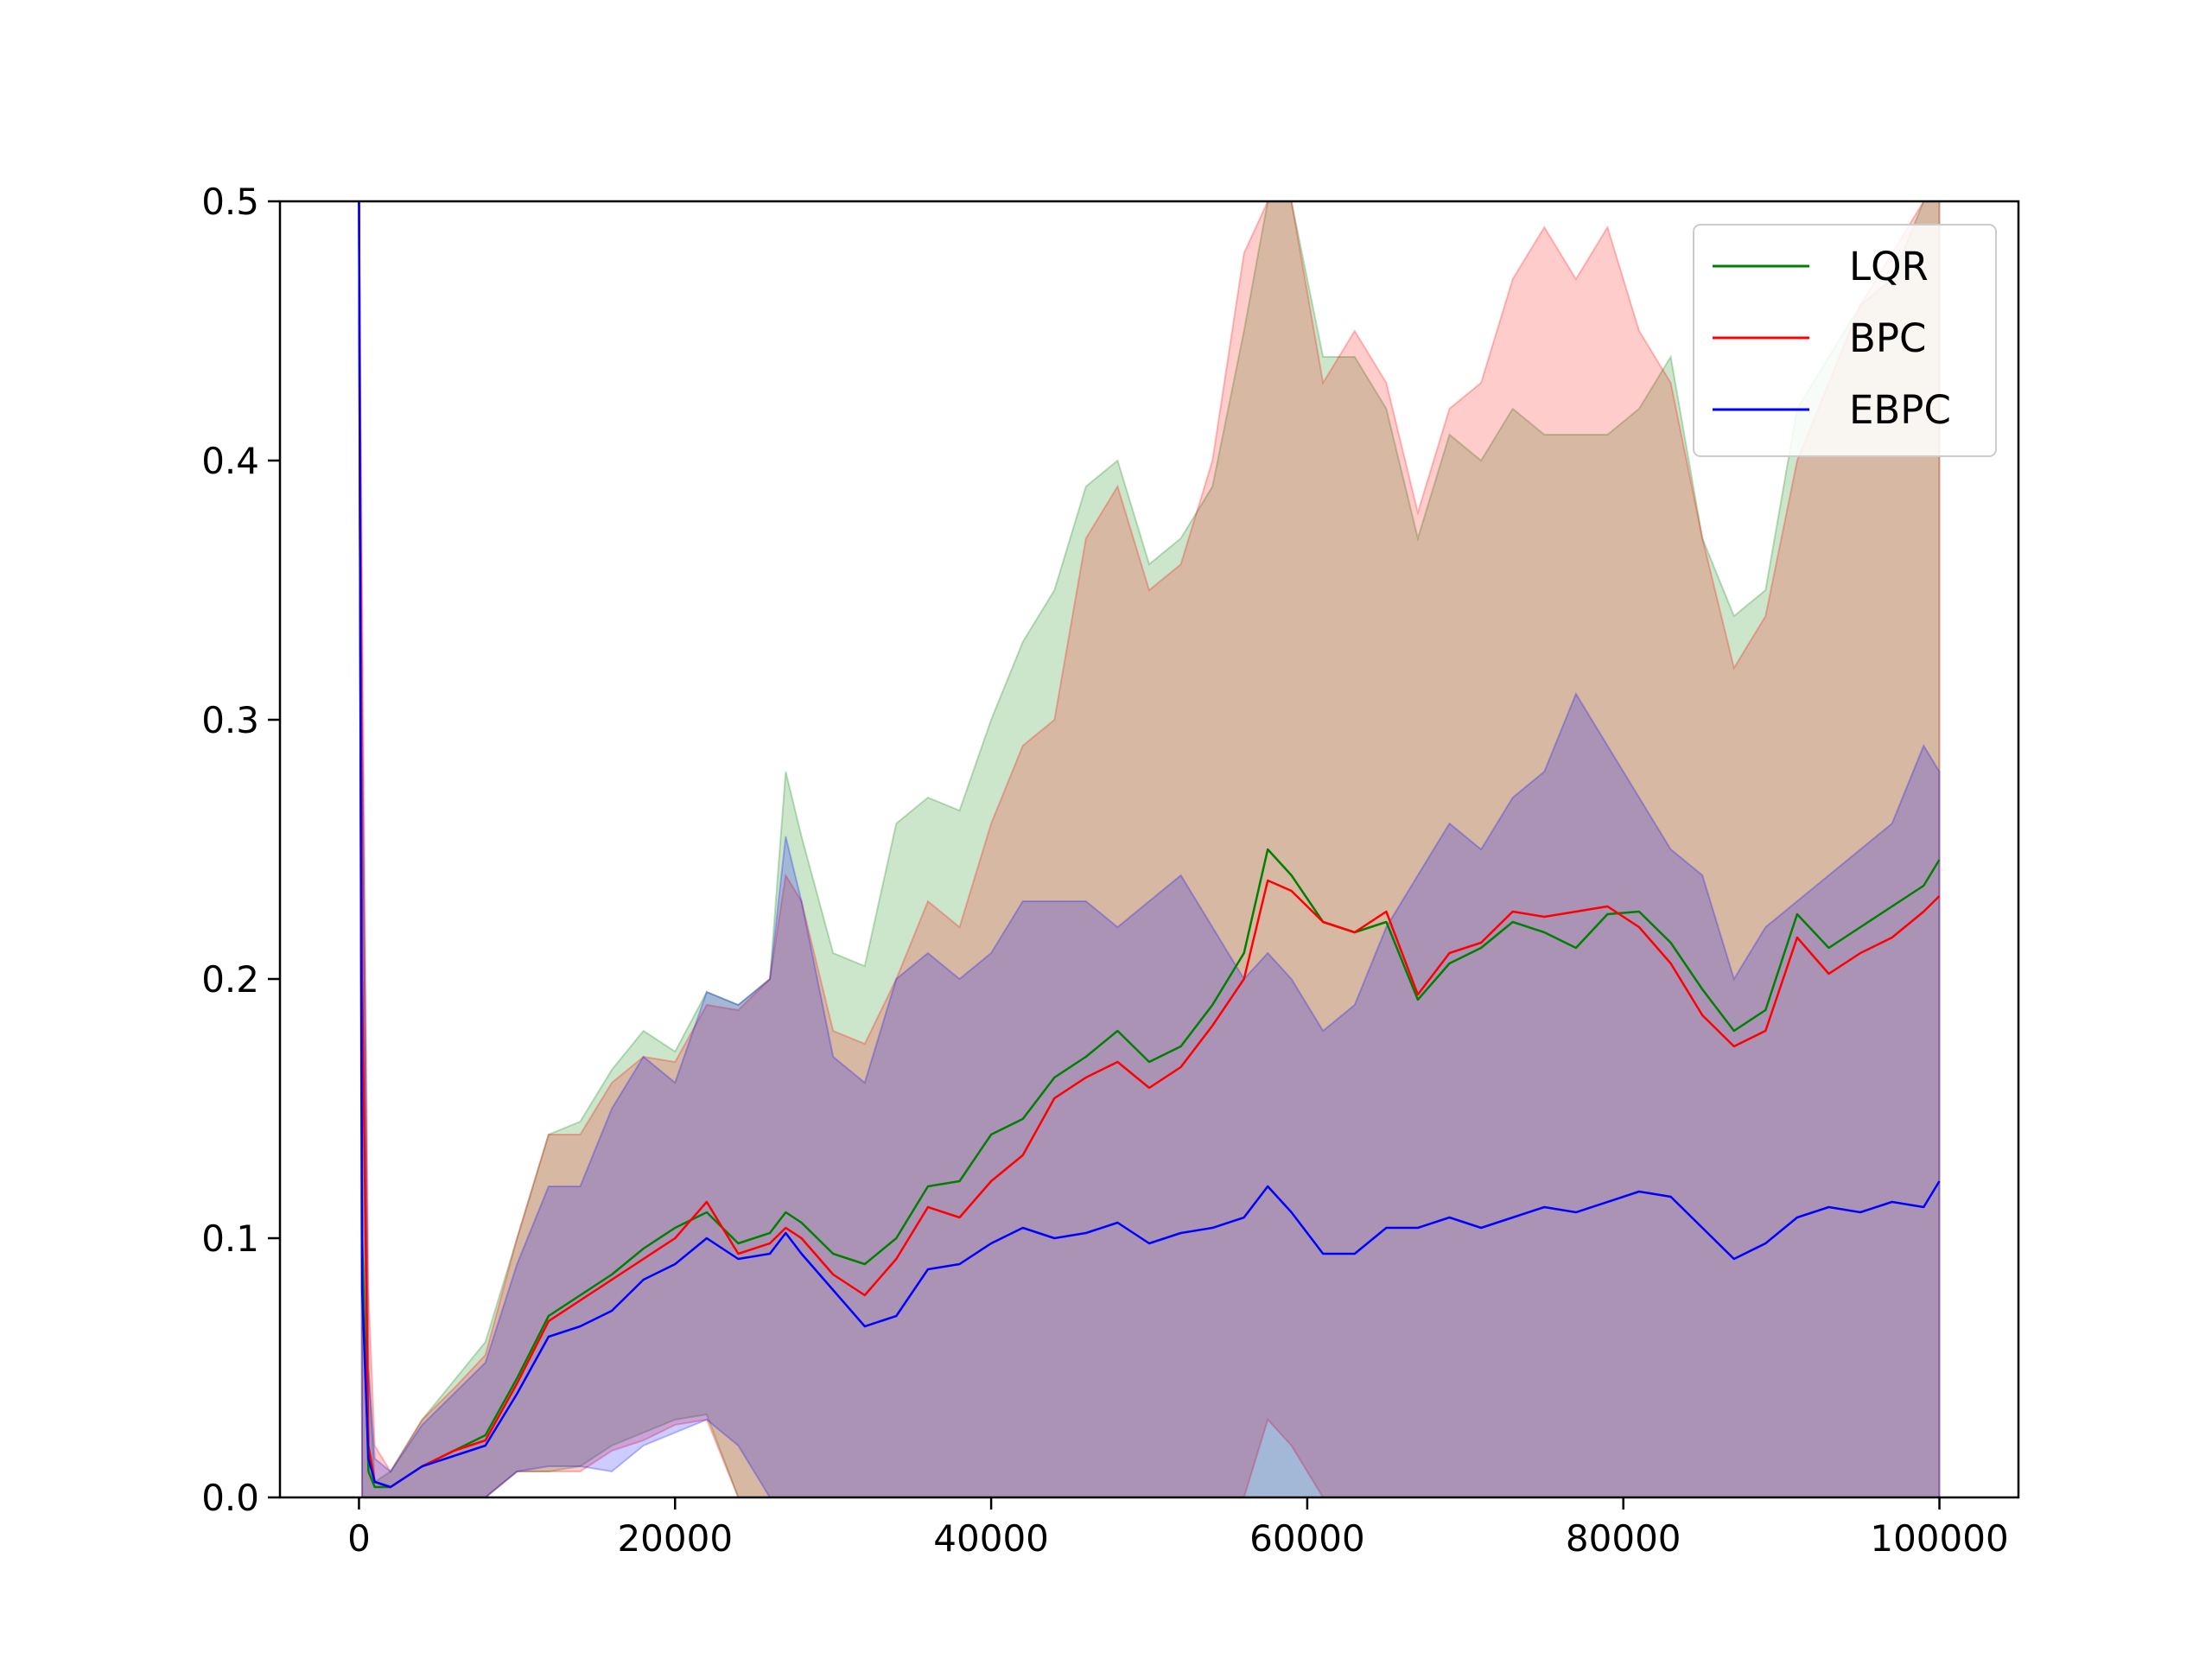 The width and height of the screenshot is (2212, 1659). Describe the element at coordinates (230, 1238) in the screenshot. I see `y-tick-label: 0.1` at that location.